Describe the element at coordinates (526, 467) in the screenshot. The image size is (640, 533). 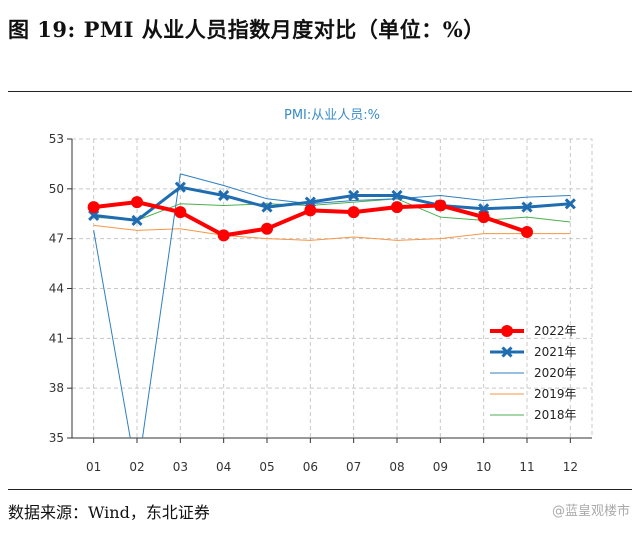
I see `x-tick-label: 11` at that location.